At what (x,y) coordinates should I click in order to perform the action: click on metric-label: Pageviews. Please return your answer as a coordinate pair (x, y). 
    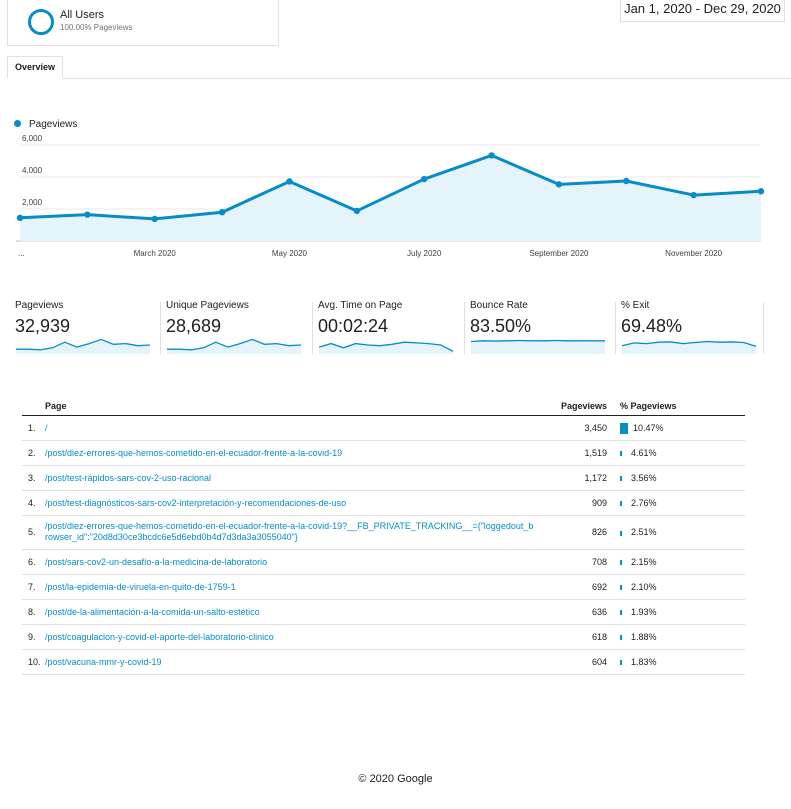
    Looking at the image, I should click on (39, 305).